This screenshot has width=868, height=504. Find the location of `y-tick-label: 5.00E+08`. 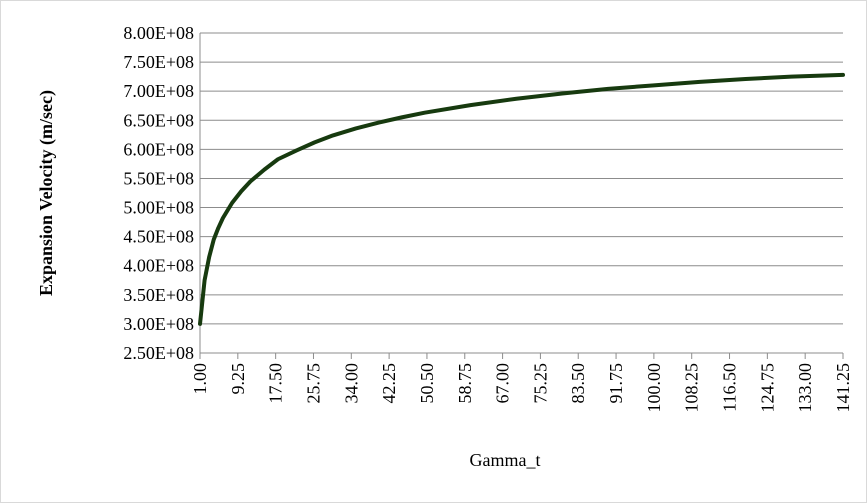

y-tick-label: 5.00E+08 is located at coordinates (158, 208).